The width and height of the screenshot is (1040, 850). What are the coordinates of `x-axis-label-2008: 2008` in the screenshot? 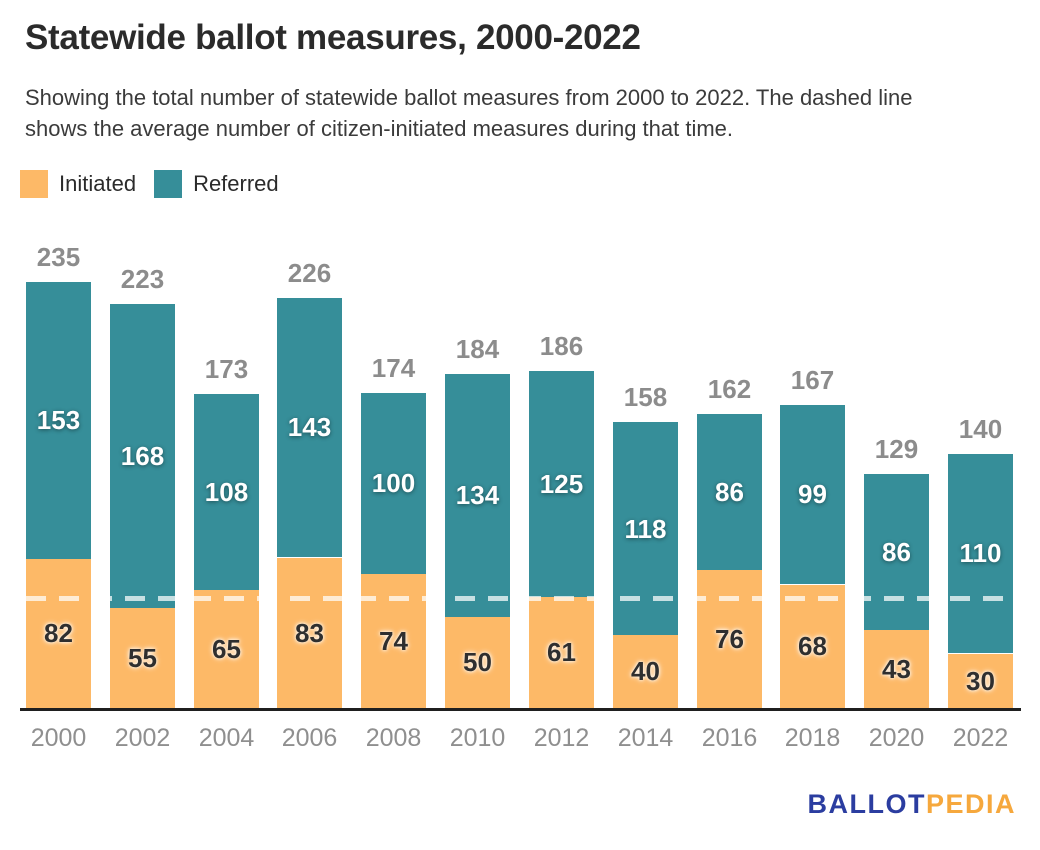 It's located at (393, 738).